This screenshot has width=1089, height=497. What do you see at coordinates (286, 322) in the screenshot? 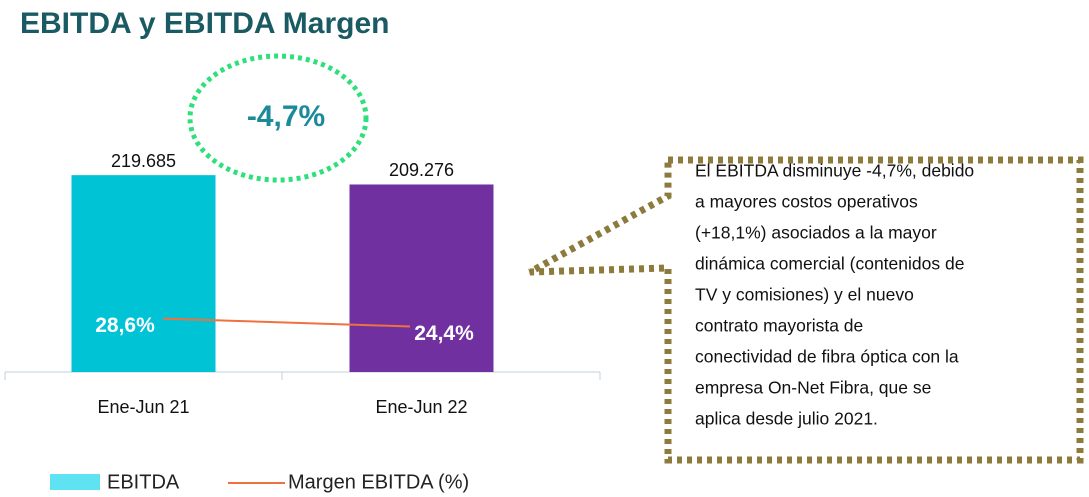
I see `margin-line` at bounding box center [286, 322].